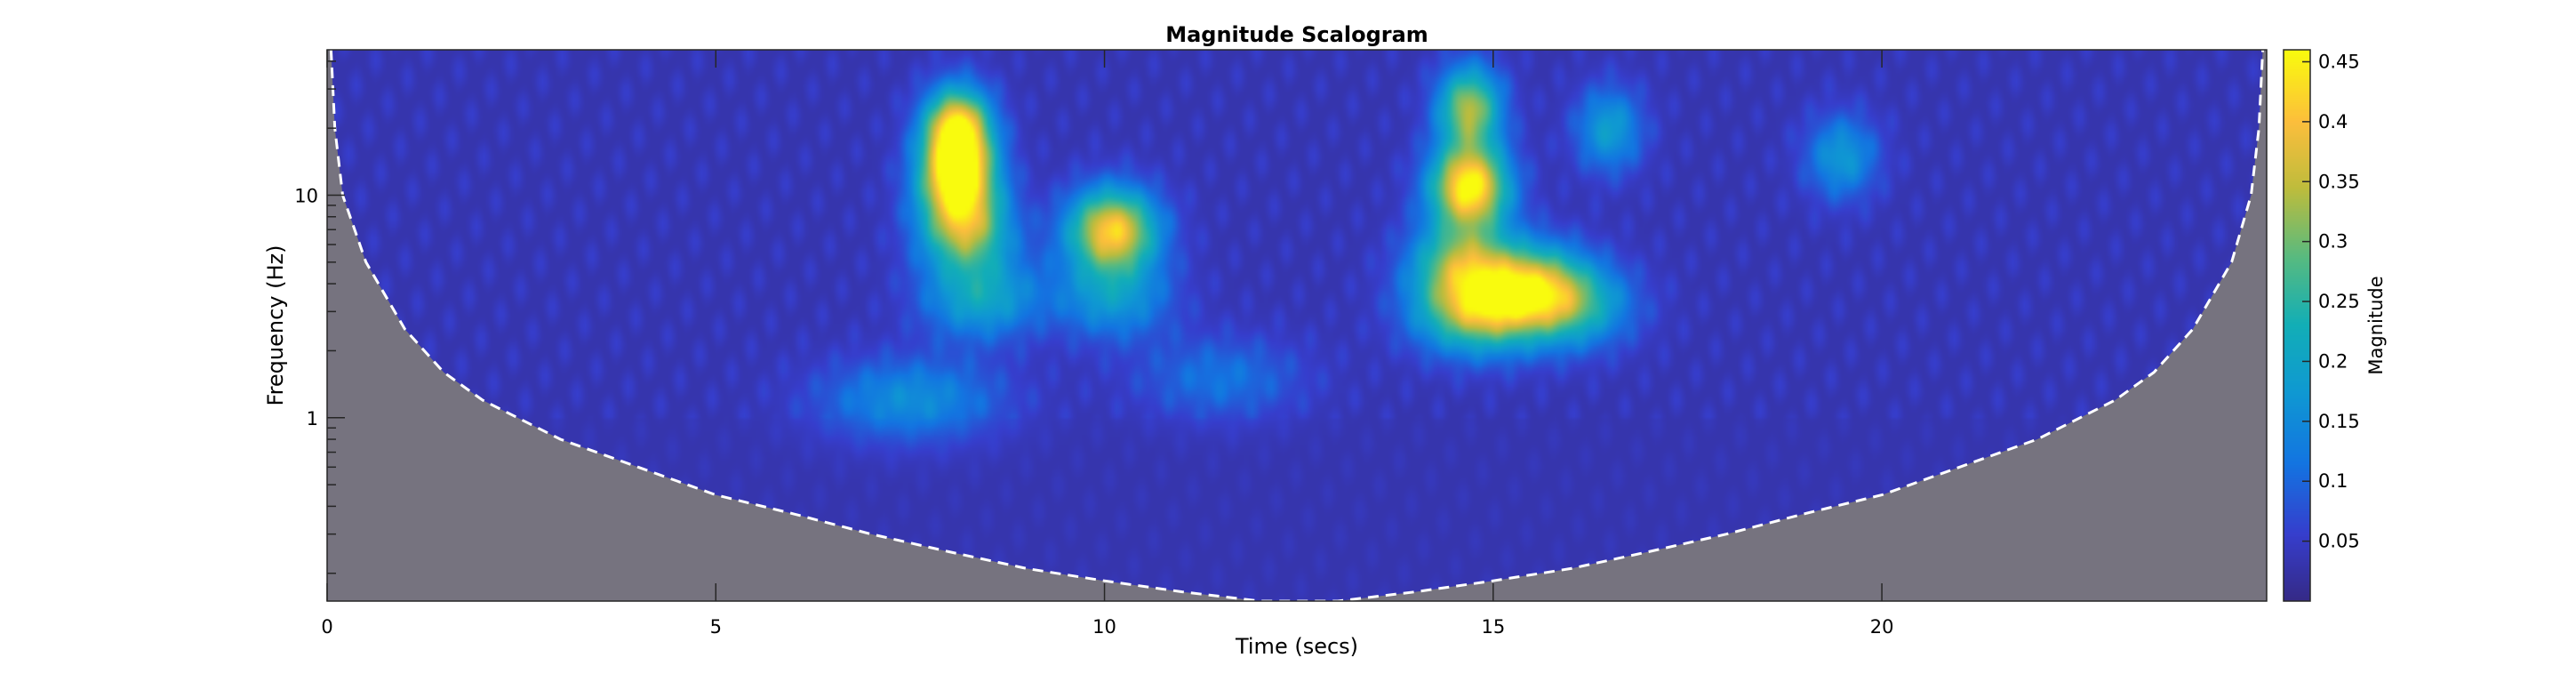 This screenshot has width=2576, height=674. Describe the element at coordinates (306, 196) in the screenshot. I see `y-tick-label: 10` at that location.